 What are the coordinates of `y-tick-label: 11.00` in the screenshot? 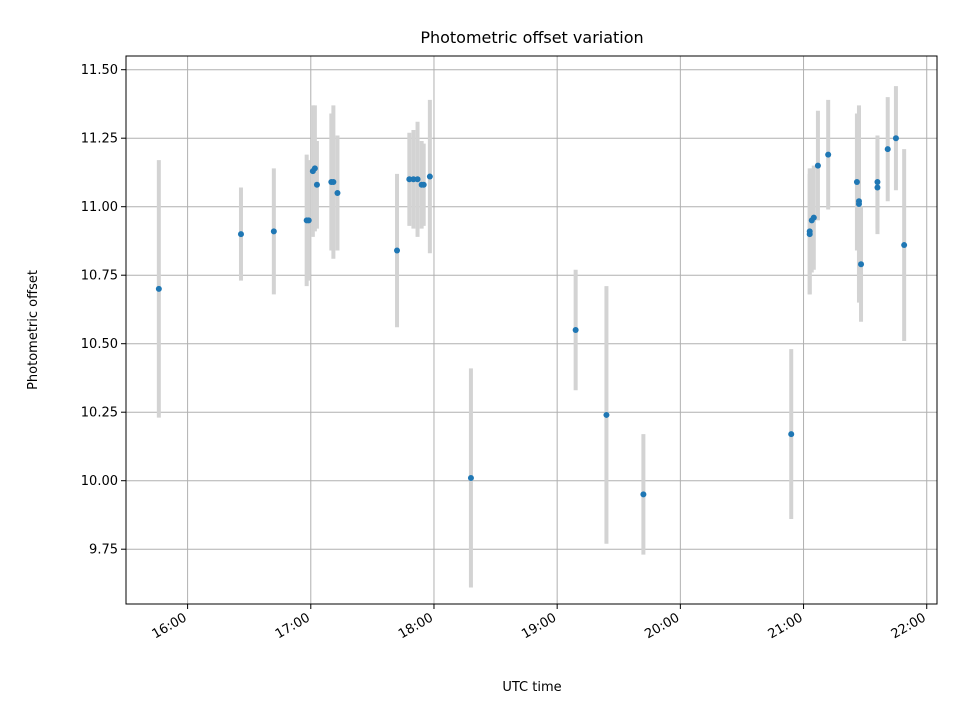 It's located at (99, 207).